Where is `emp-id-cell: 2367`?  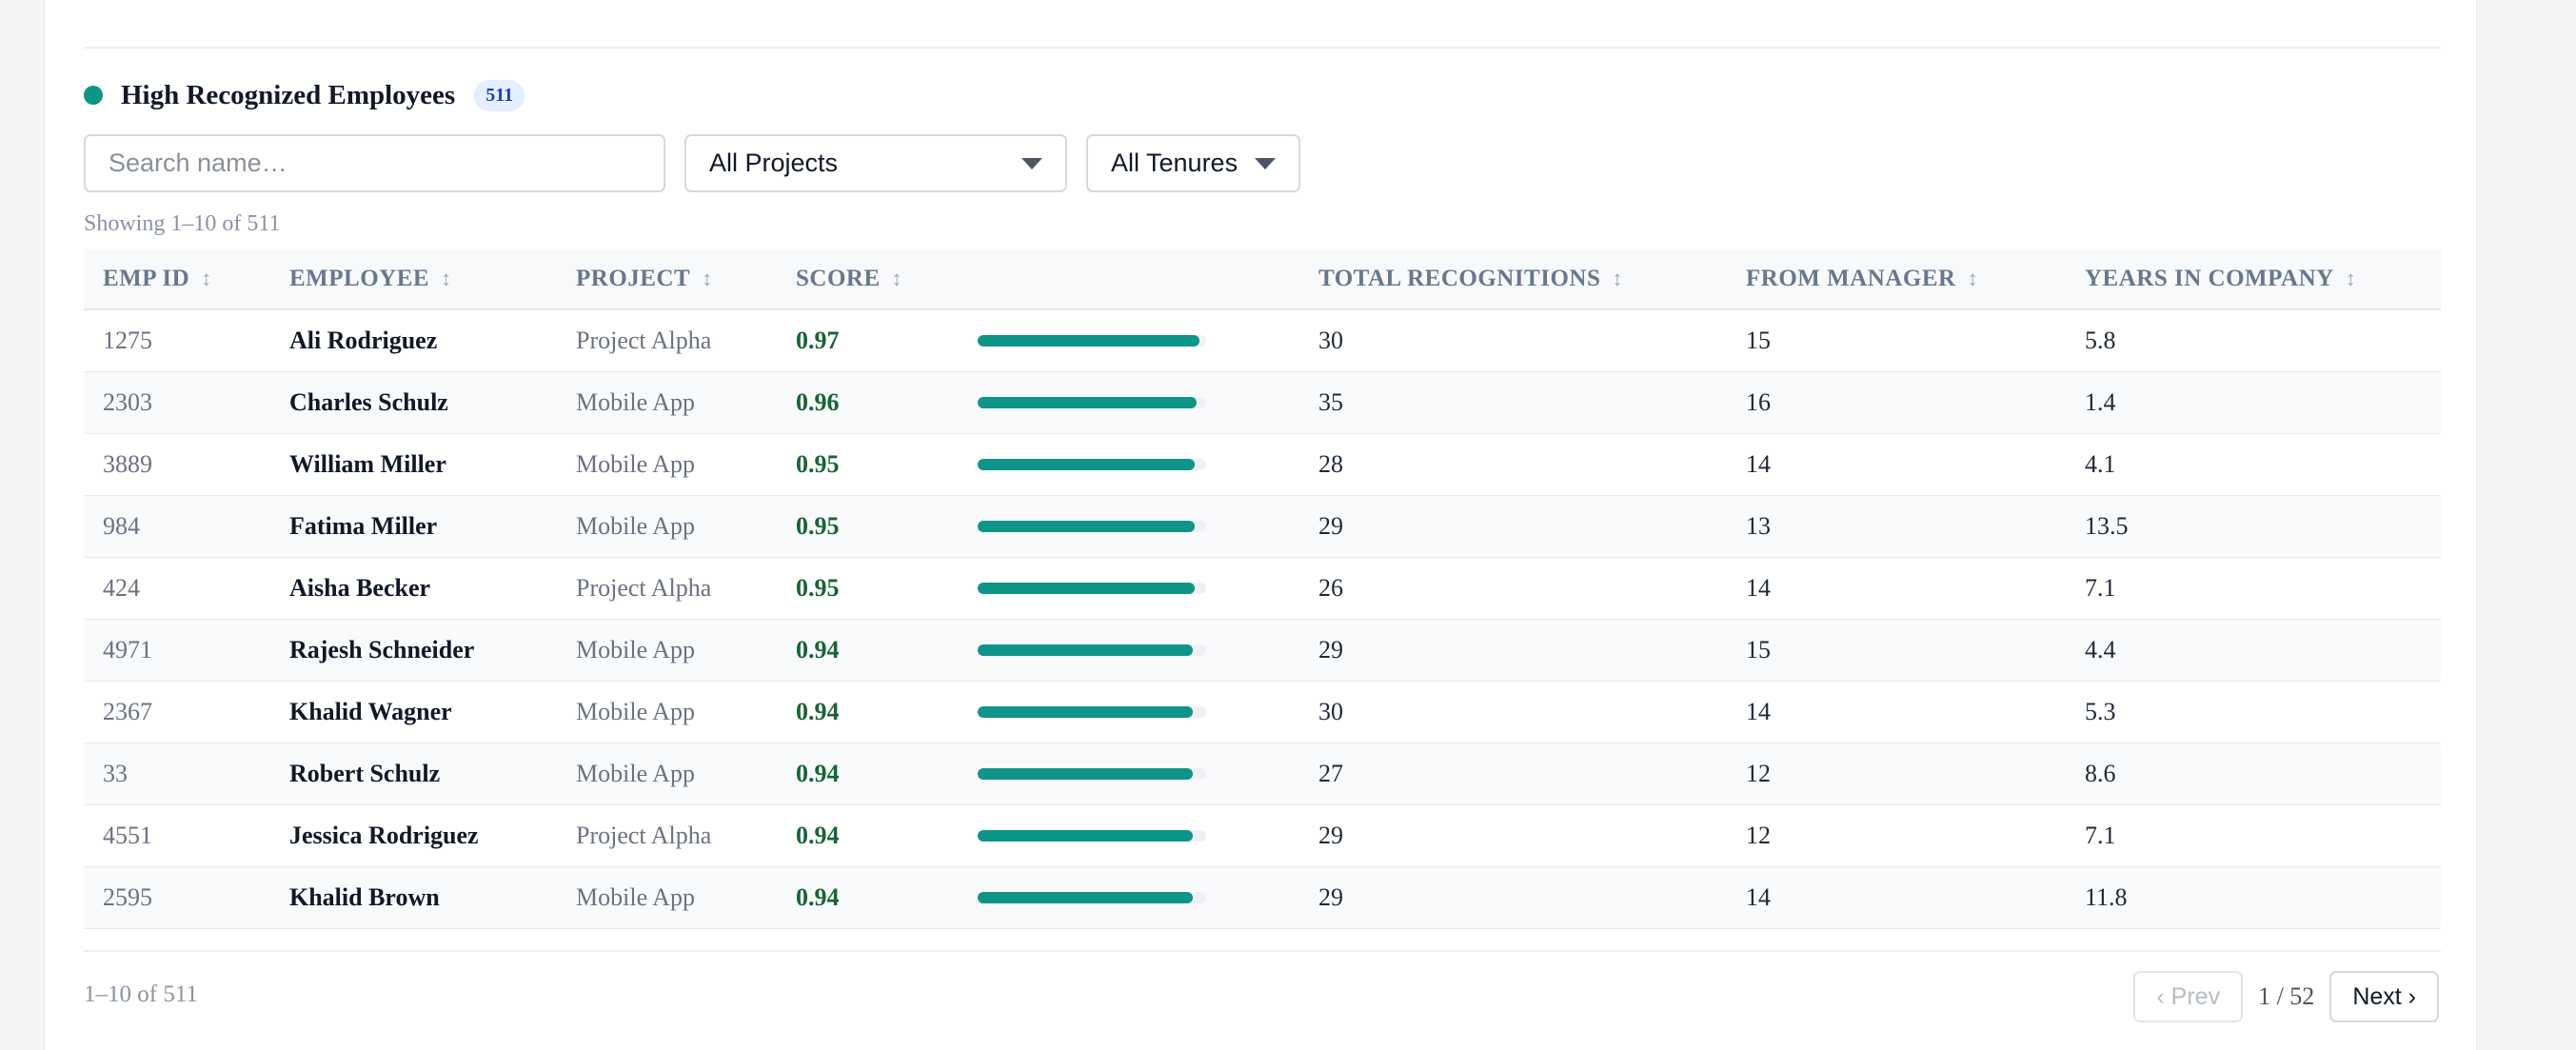 emp-id-cell: 2367 is located at coordinates (177, 712).